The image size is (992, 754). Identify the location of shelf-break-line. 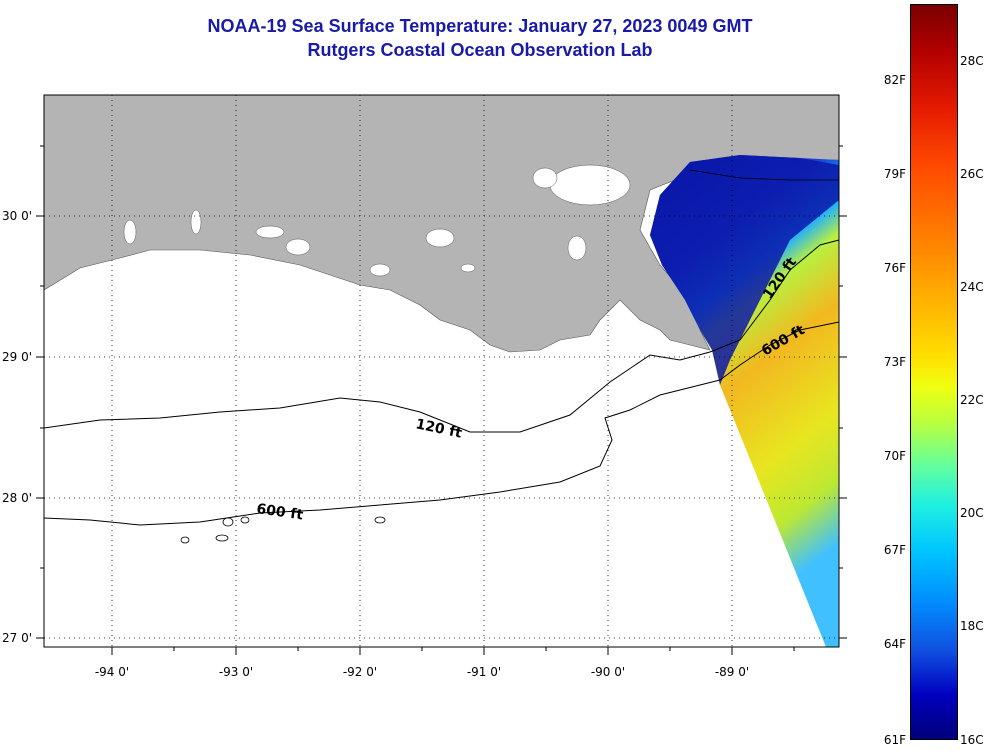
(764, 175).